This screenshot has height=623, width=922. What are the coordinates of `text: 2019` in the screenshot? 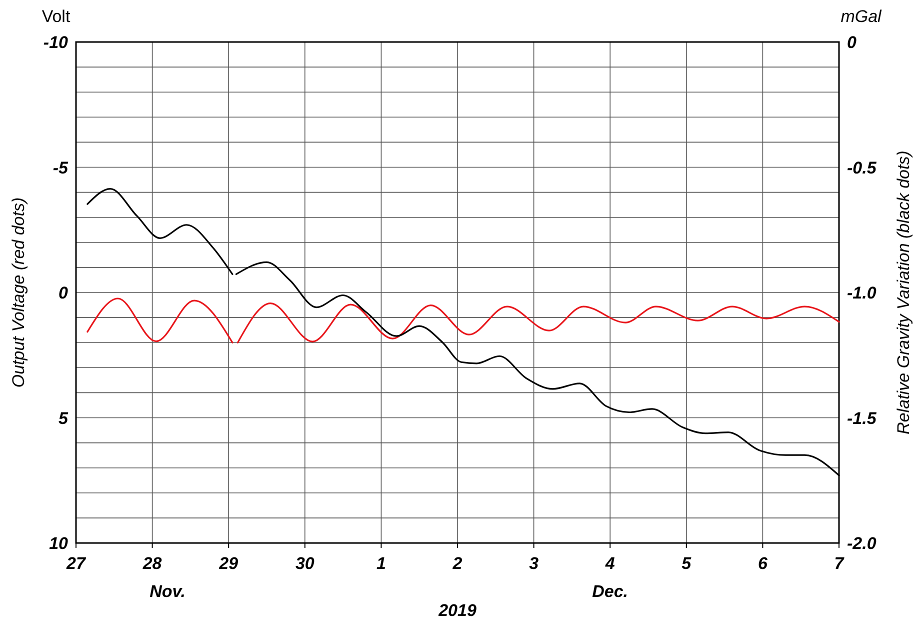 It's located at (457, 610).